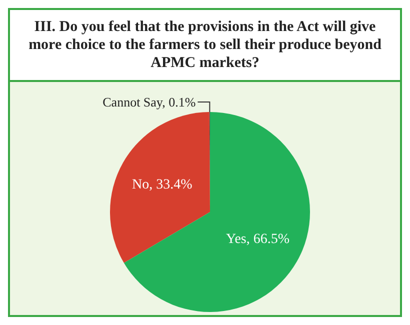 The height and width of the screenshot is (325, 410). I want to click on pie-slice, so click(160, 187).